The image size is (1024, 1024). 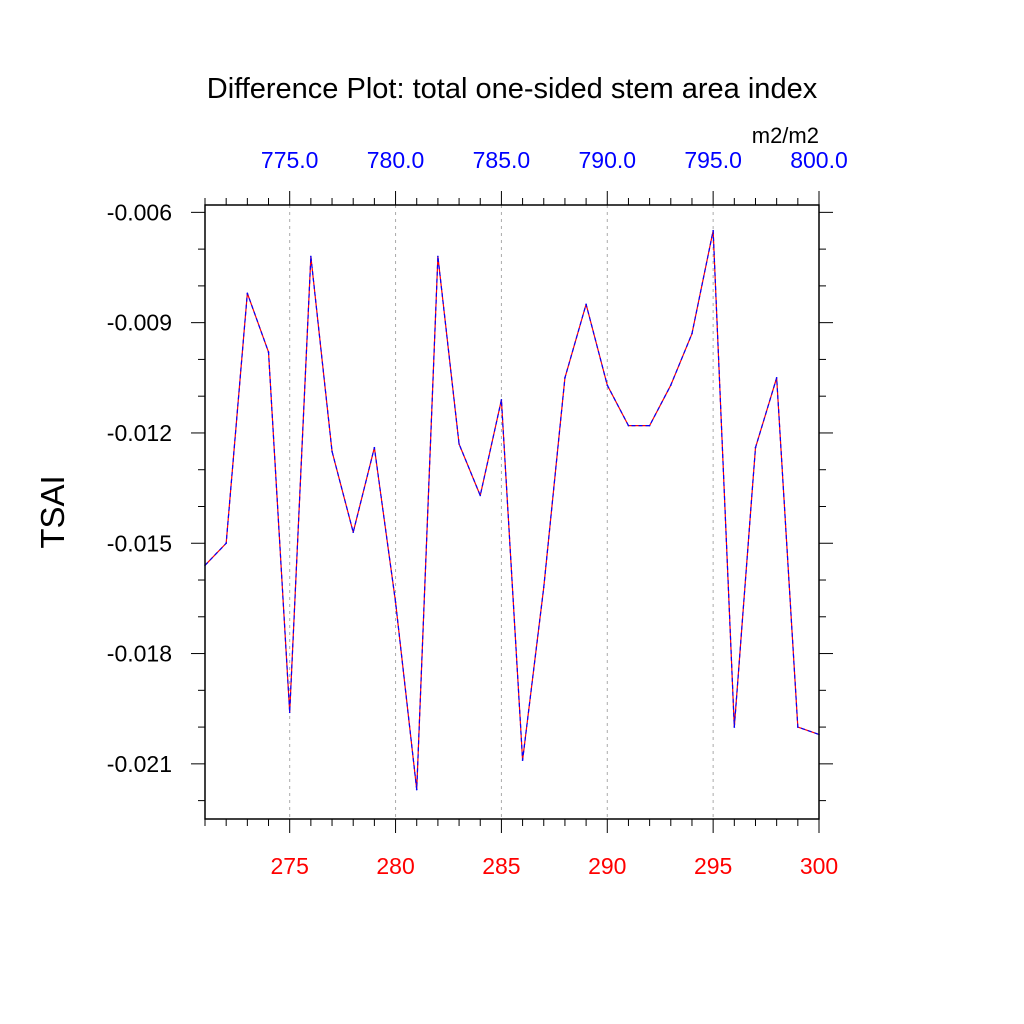 What do you see at coordinates (290, 160) in the screenshot?
I see `top-tick-label: 775.0` at bounding box center [290, 160].